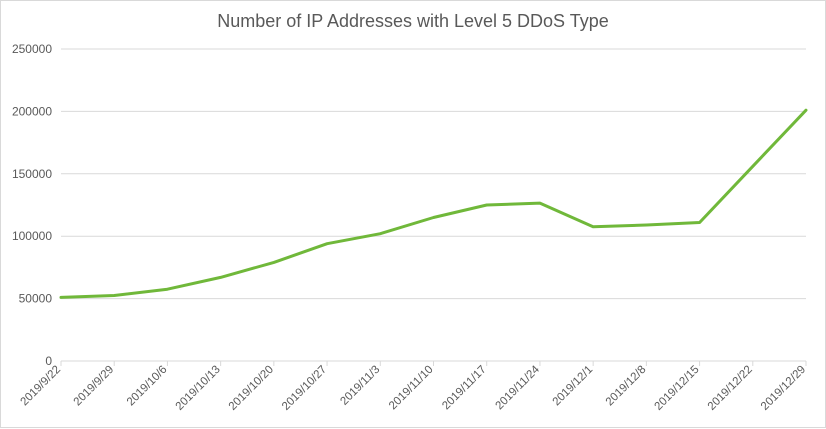 This screenshot has height=429, width=826. I want to click on x-tick-label: 2019/11/24, so click(517, 387).